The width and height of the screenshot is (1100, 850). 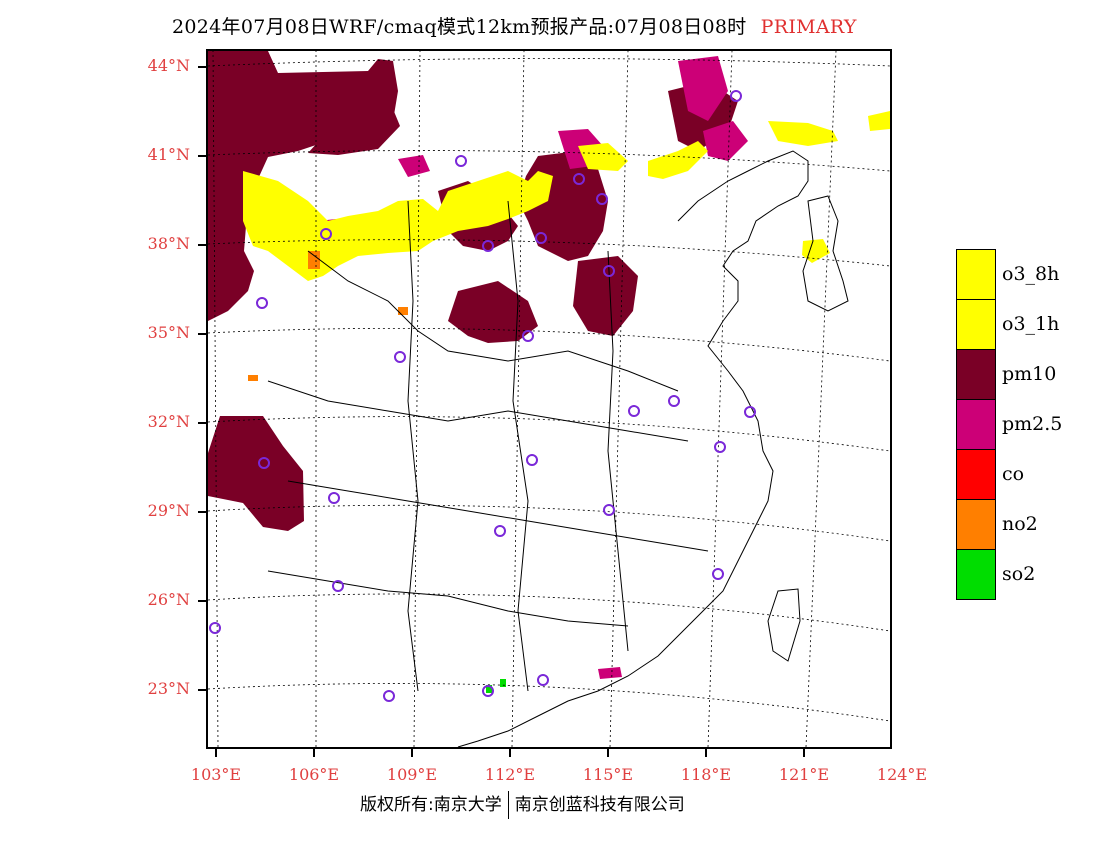 I want to click on legend-swatch-pm25, so click(x=976, y=424).